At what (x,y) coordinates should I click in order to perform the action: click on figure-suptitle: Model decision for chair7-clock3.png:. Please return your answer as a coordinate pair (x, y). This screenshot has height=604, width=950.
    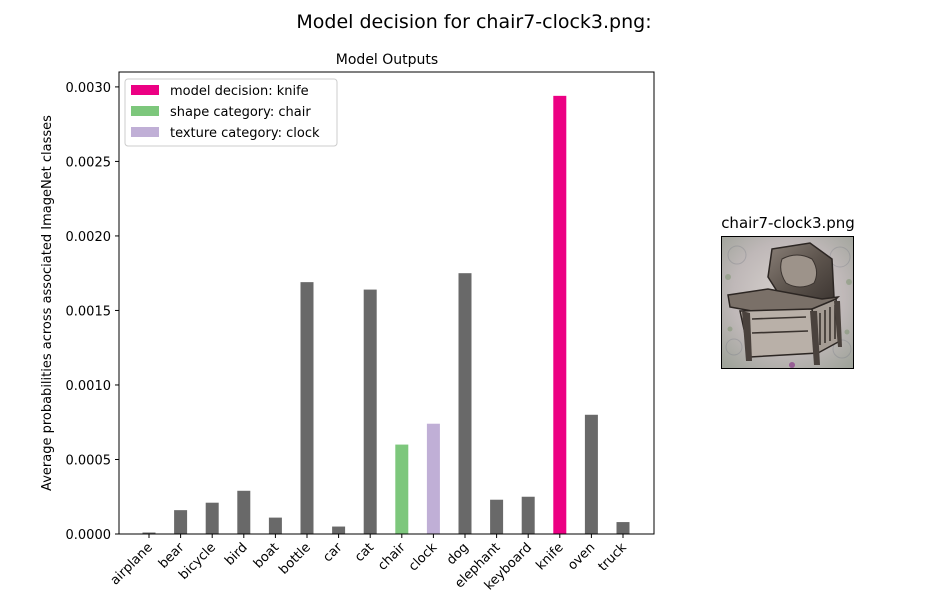
    Looking at the image, I should click on (473, 22).